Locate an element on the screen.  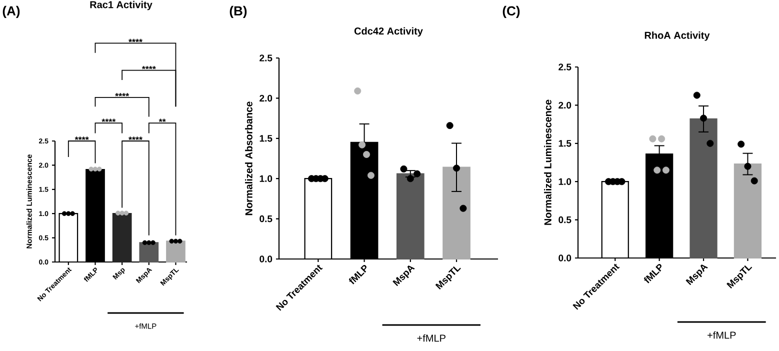
chart-title: RhoA Activity is located at coordinates (677, 36).